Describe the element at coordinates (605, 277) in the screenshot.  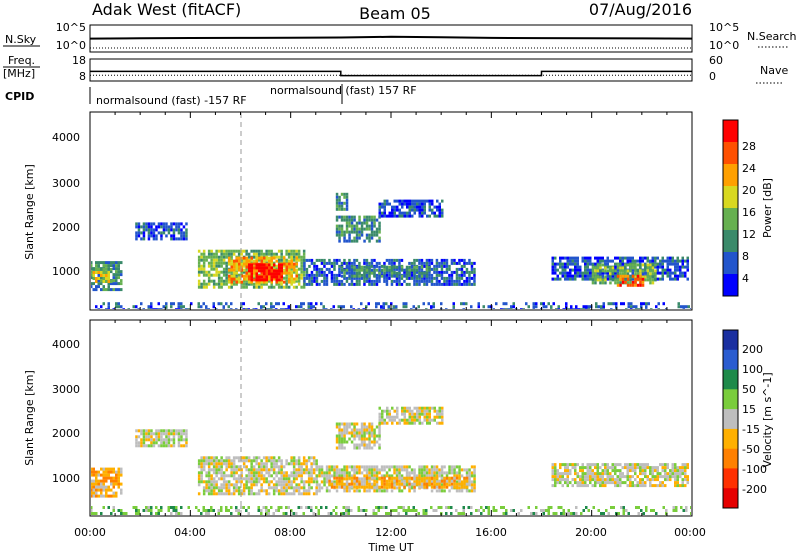
I see `power-cell-2084` at that location.